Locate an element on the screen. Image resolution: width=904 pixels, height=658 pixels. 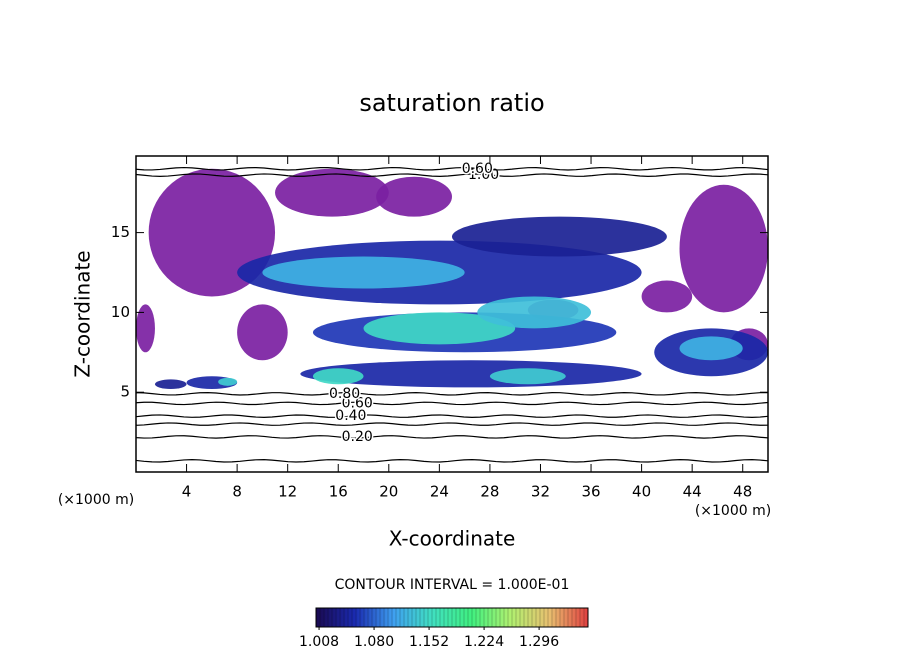
colorbar-label: 1.224 is located at coordinates (484, 642).